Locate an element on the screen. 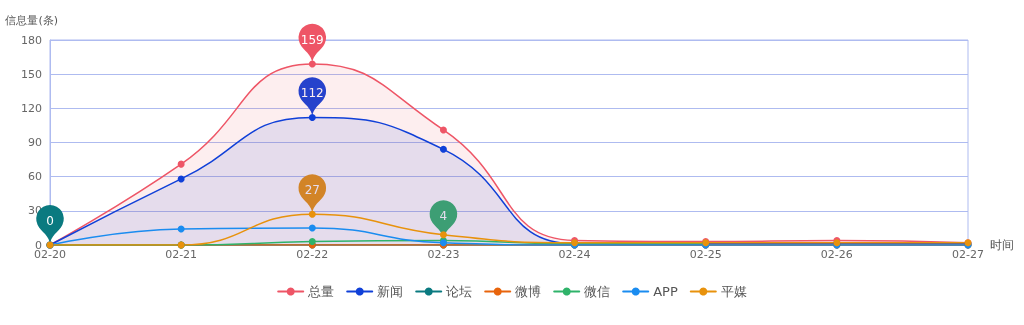  x-tick-label: 02-27 is located at coordinates (968, 254).